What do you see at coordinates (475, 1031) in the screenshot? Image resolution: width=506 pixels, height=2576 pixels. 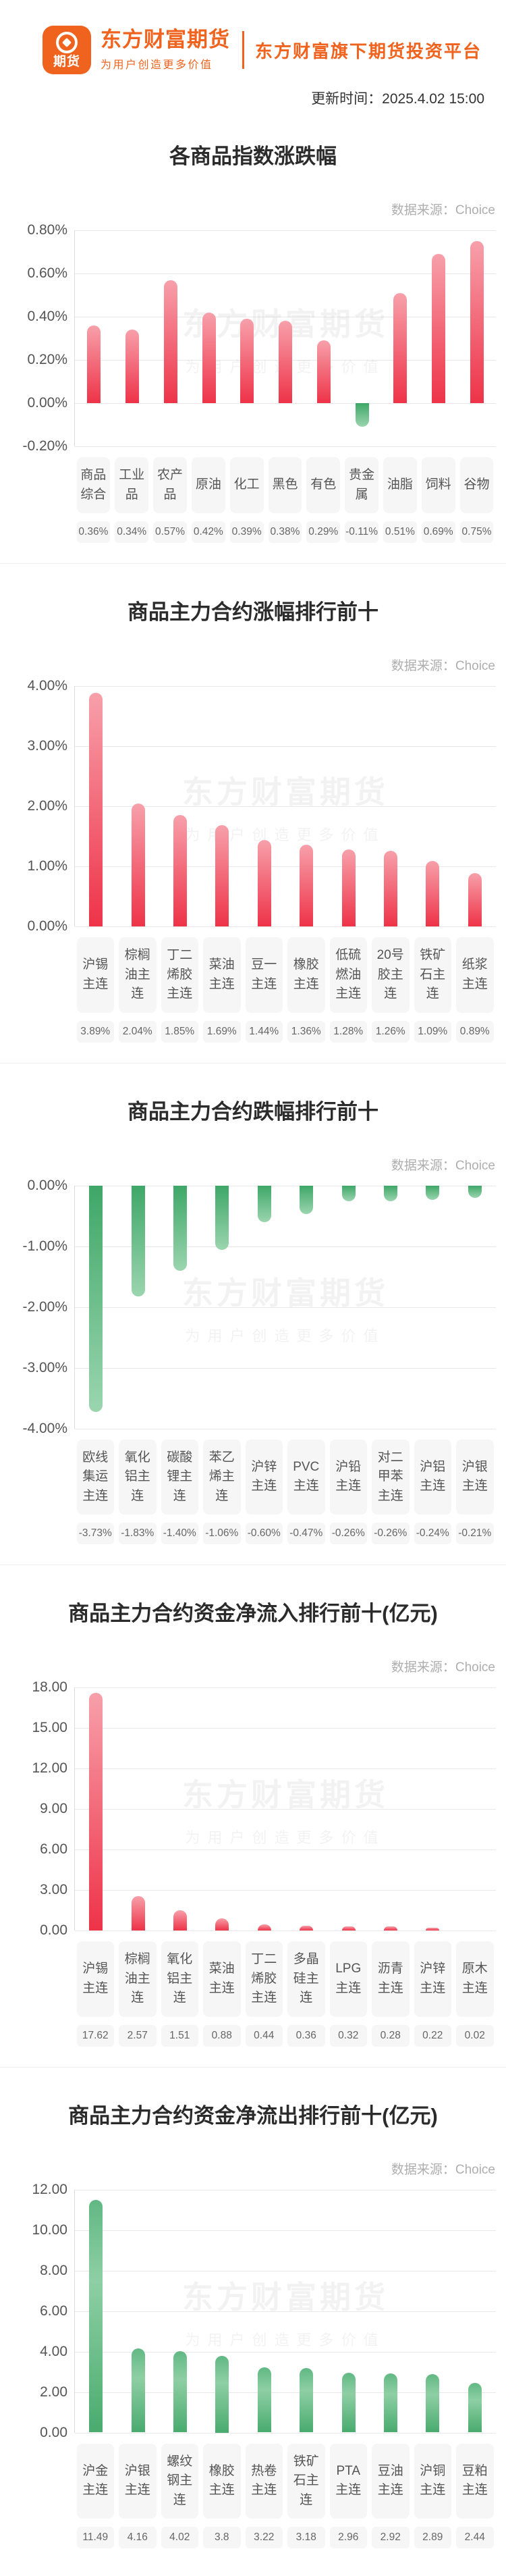 I see `value-cell: 0.89%` at bounding box center [475, 1031].